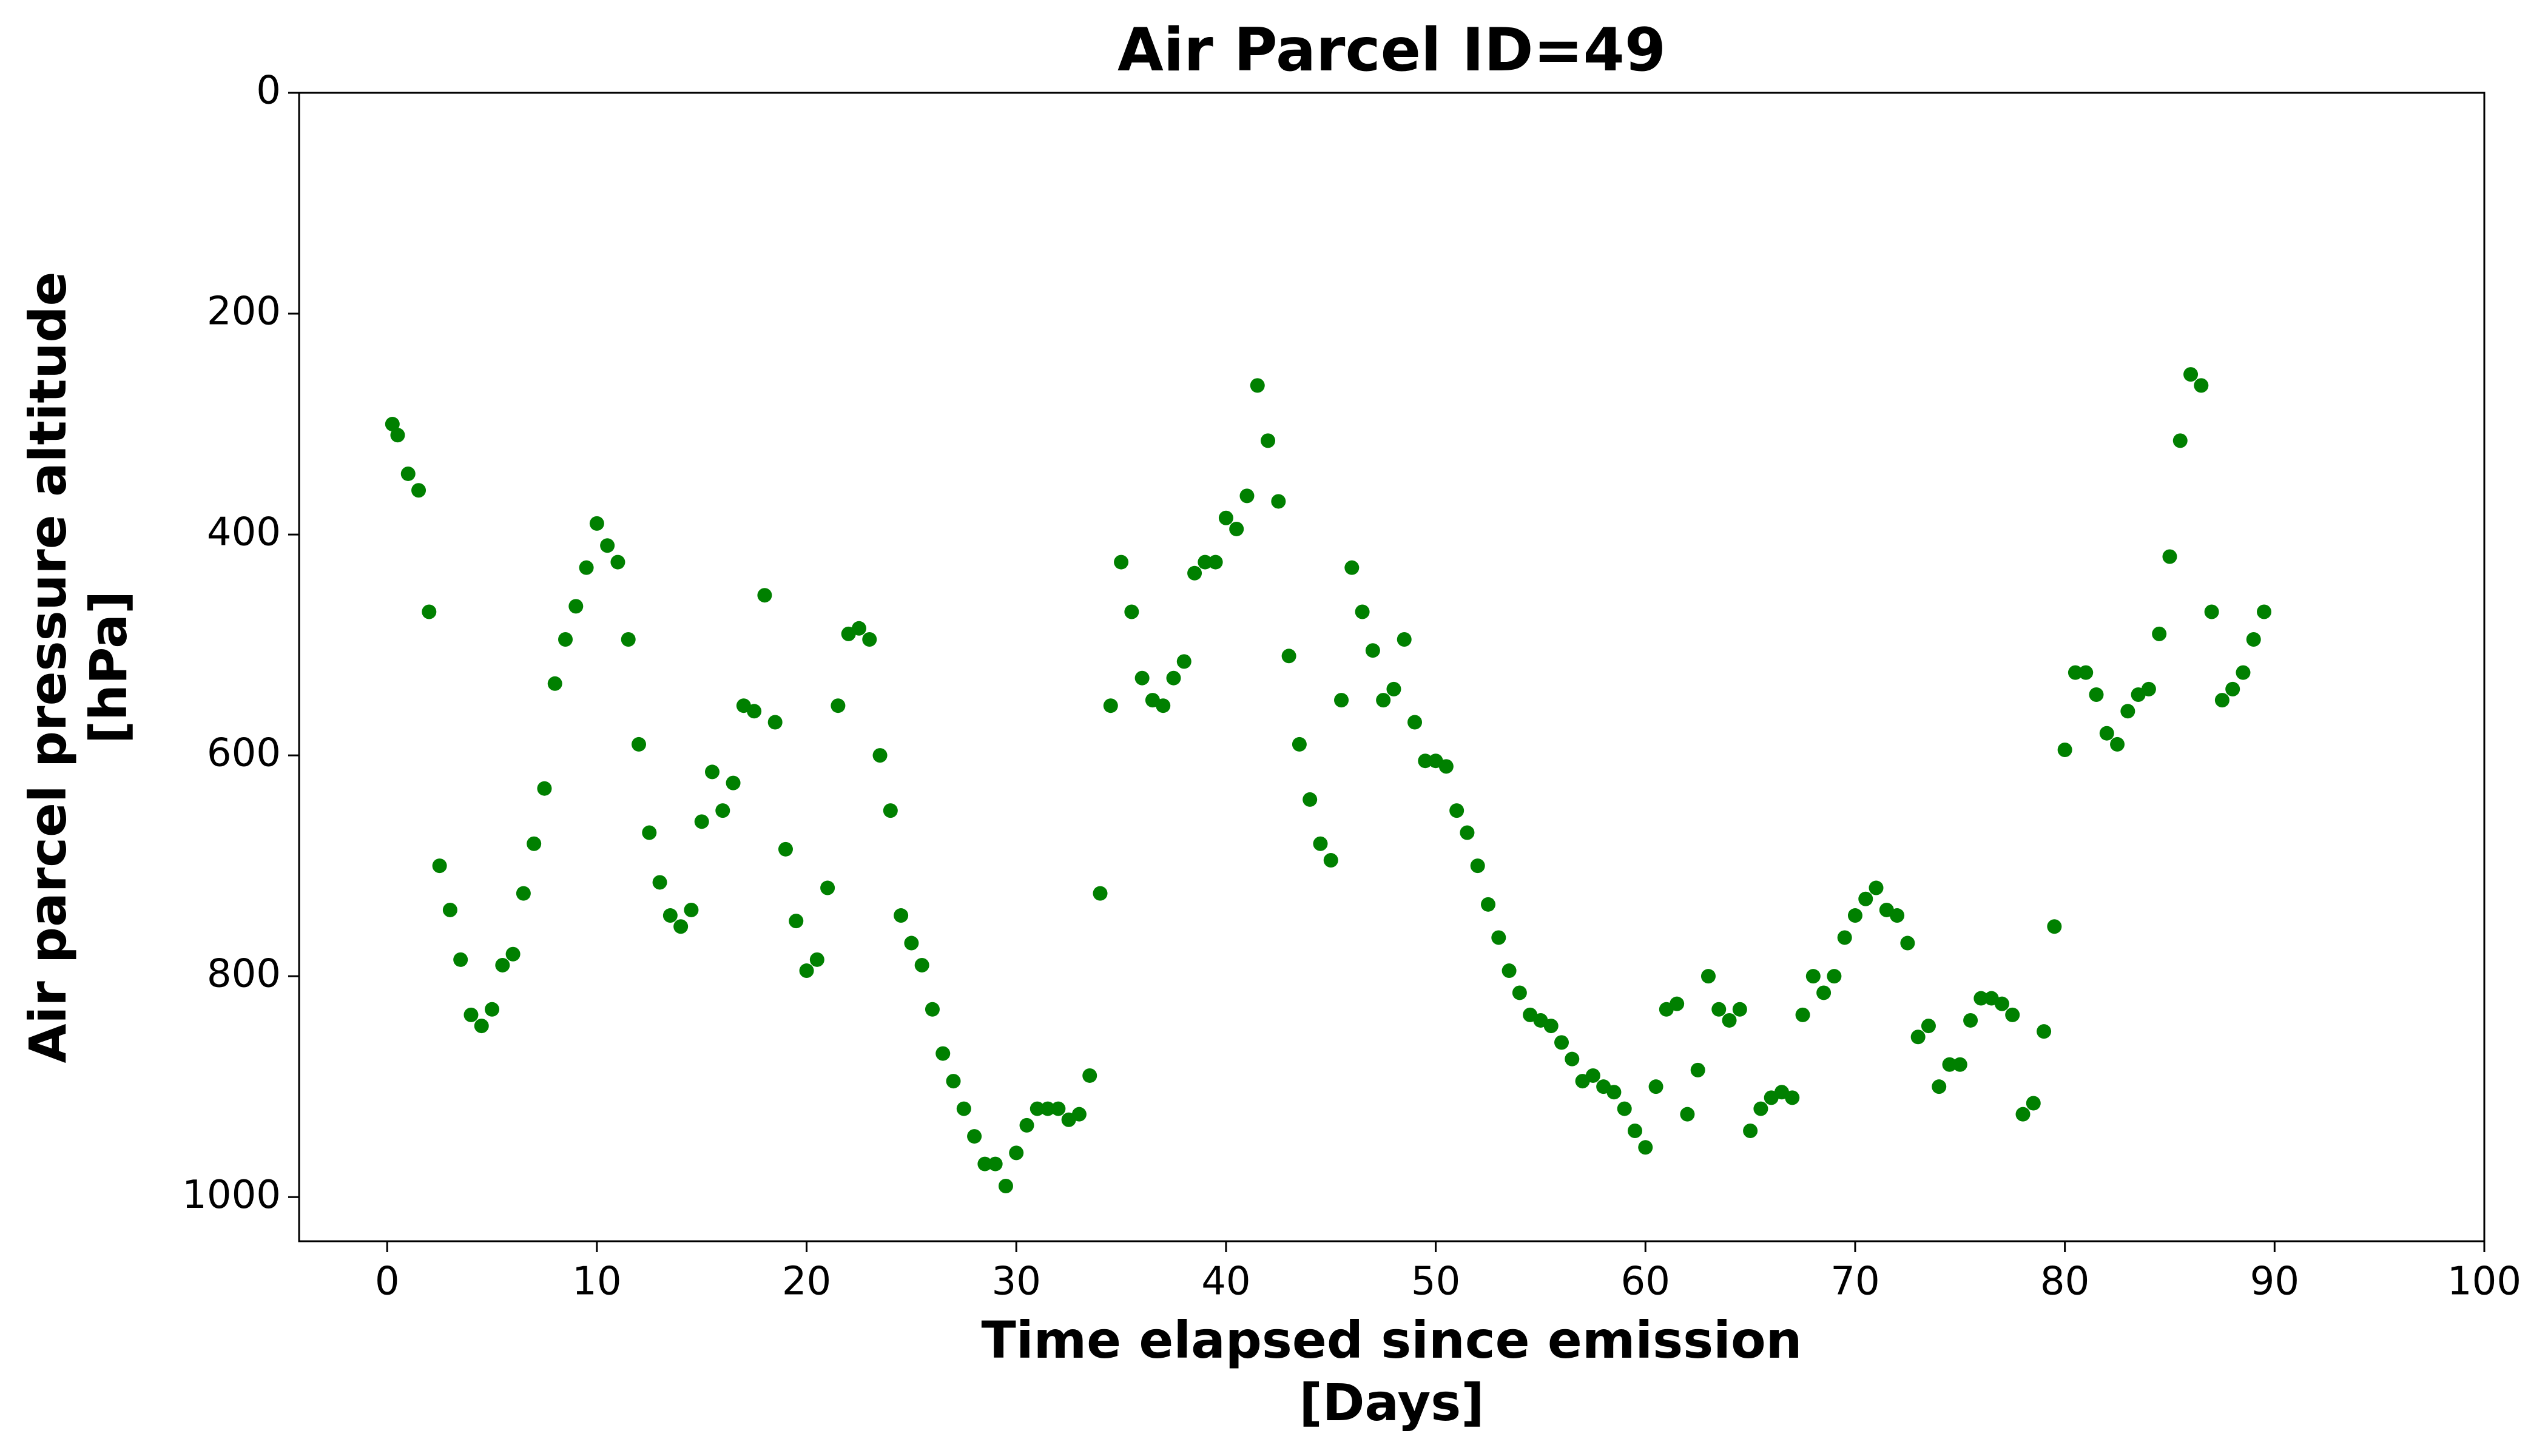 The image size is (2548, 1456). What do you see at coordinates (1391, 1402) in the screenshot?
I see `x-axis-label: [Days]` at bounding box center [1391, 1402].